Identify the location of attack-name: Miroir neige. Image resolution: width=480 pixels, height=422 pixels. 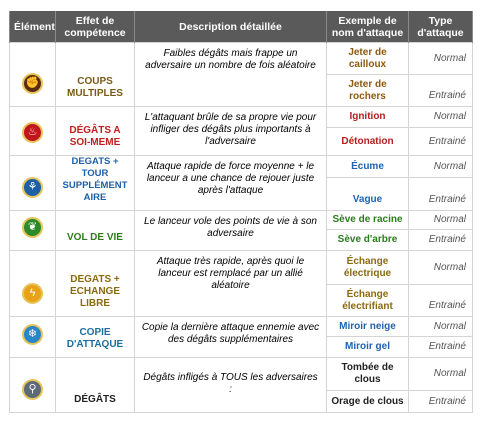
(367, 326).